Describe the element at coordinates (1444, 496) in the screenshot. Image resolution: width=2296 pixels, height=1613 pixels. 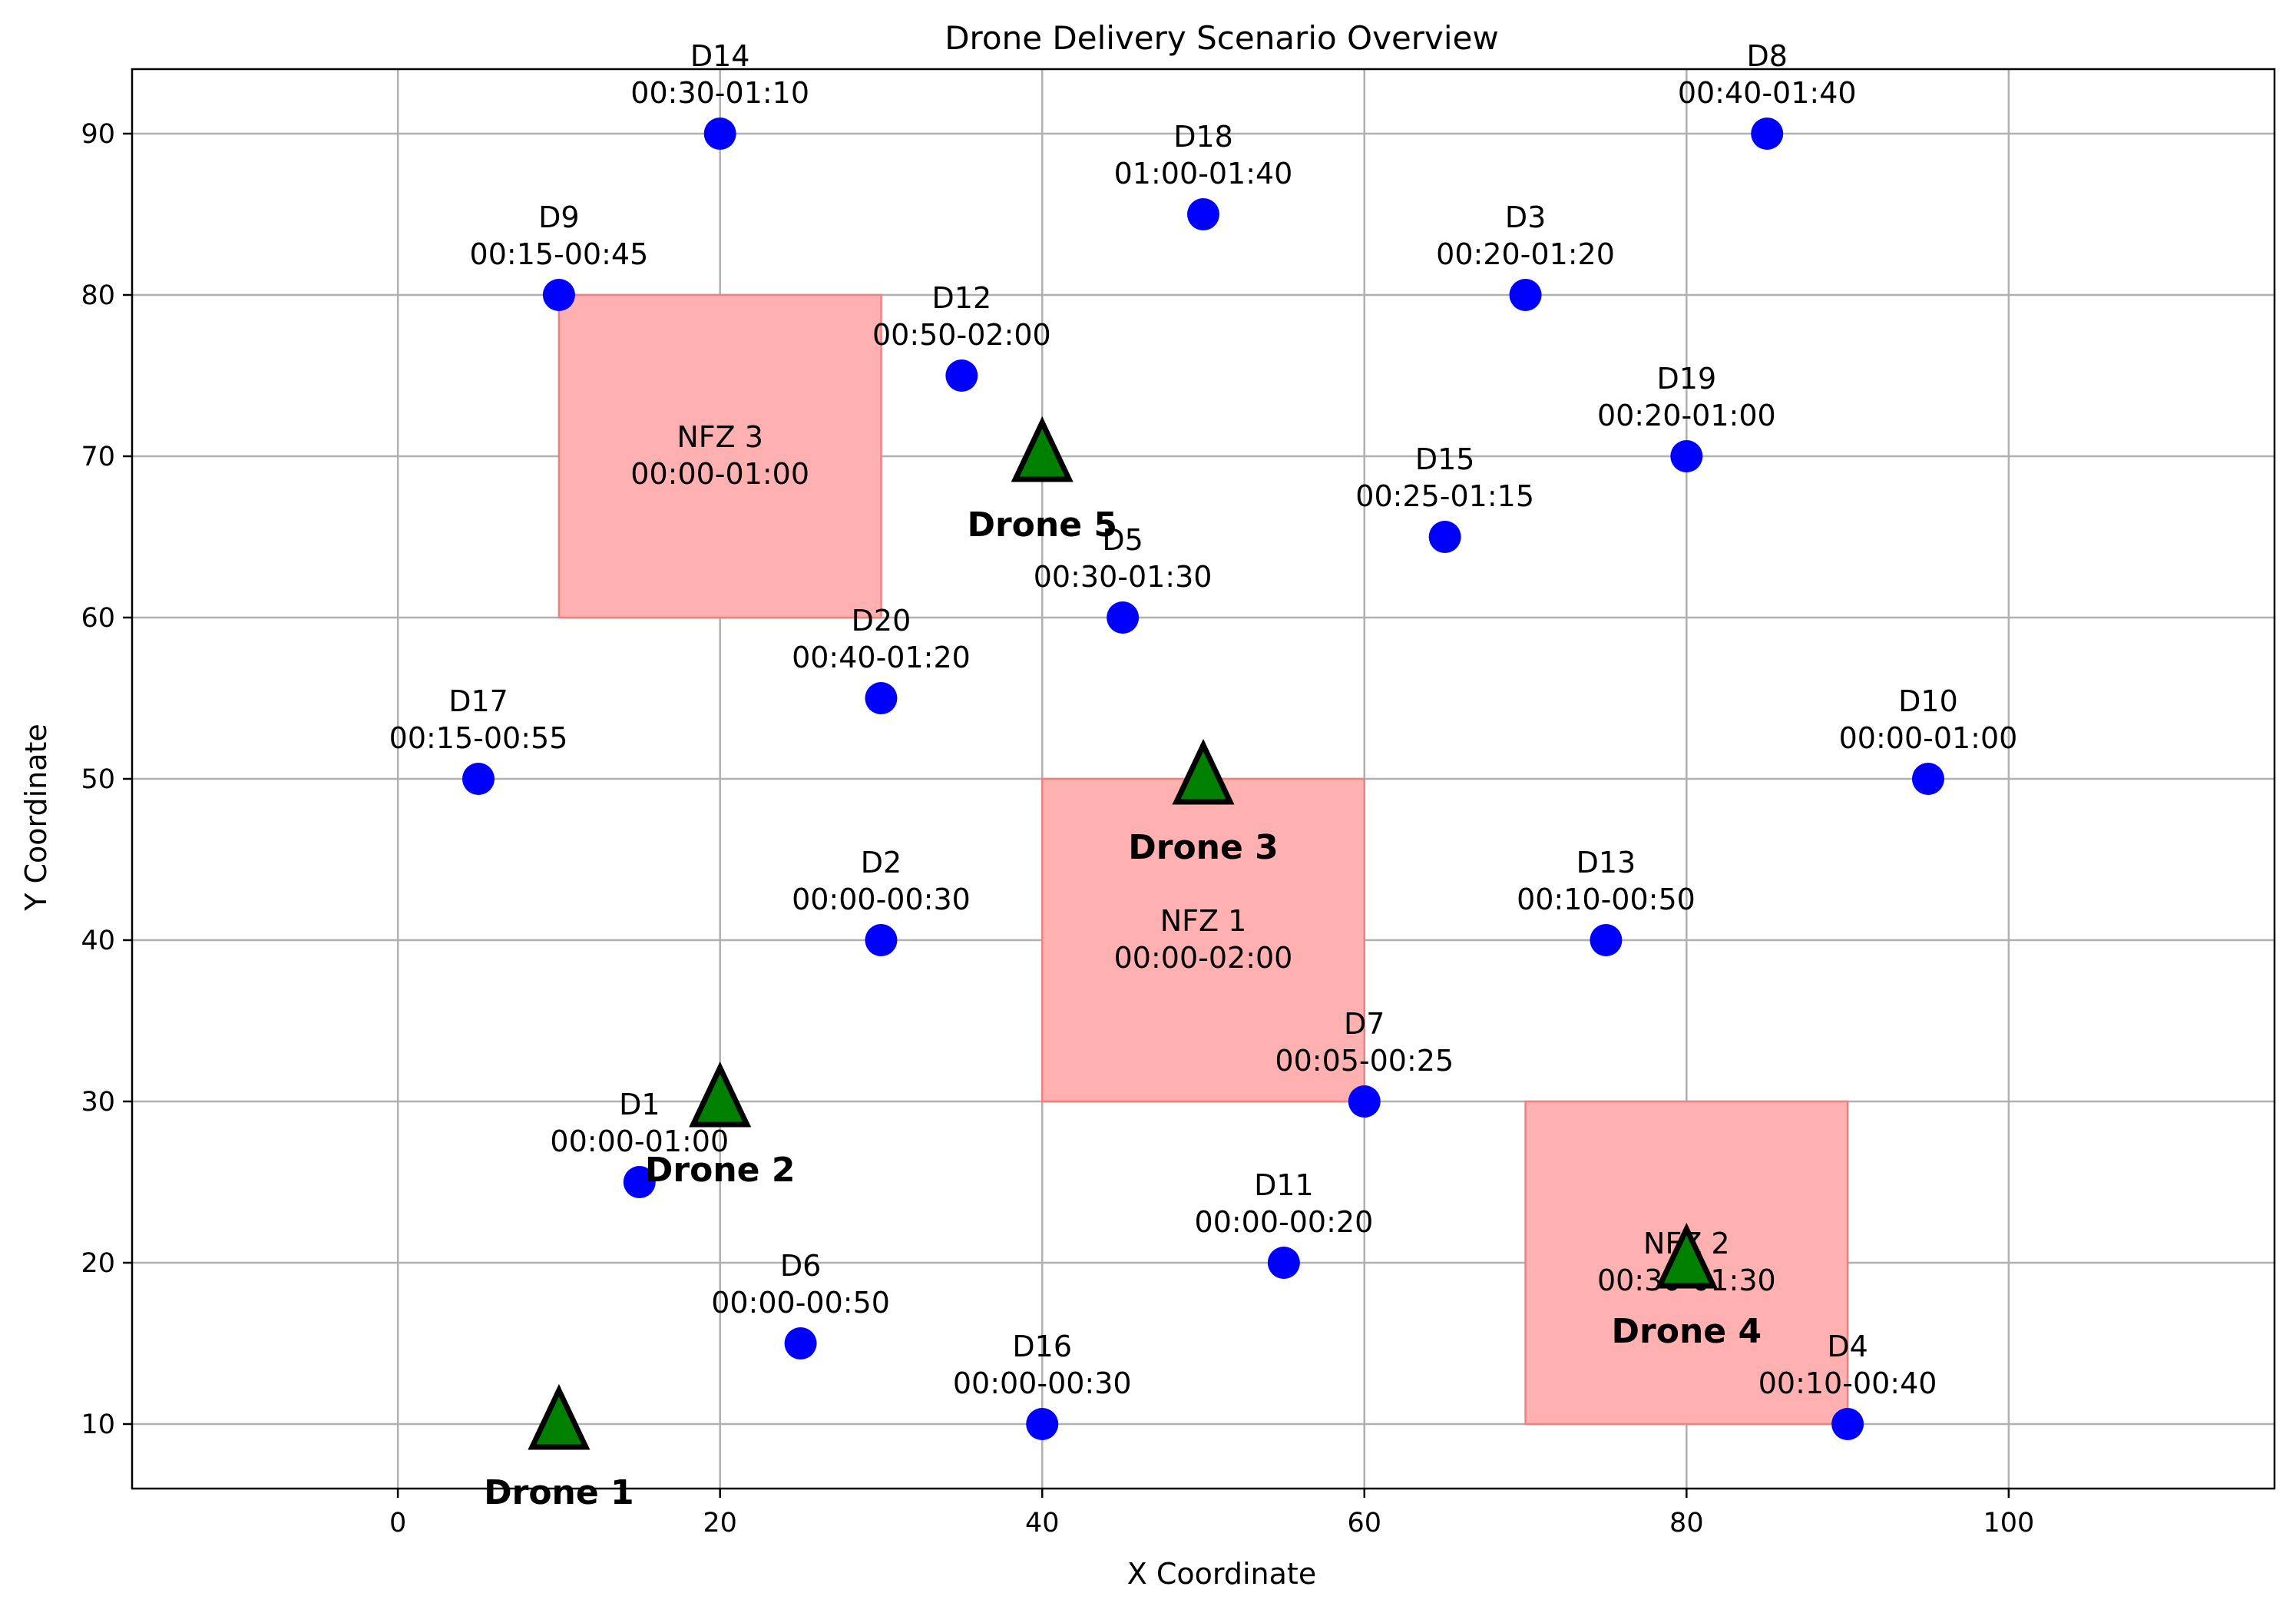
I see `delivery-window-label: 00:25-01:15` at that location.